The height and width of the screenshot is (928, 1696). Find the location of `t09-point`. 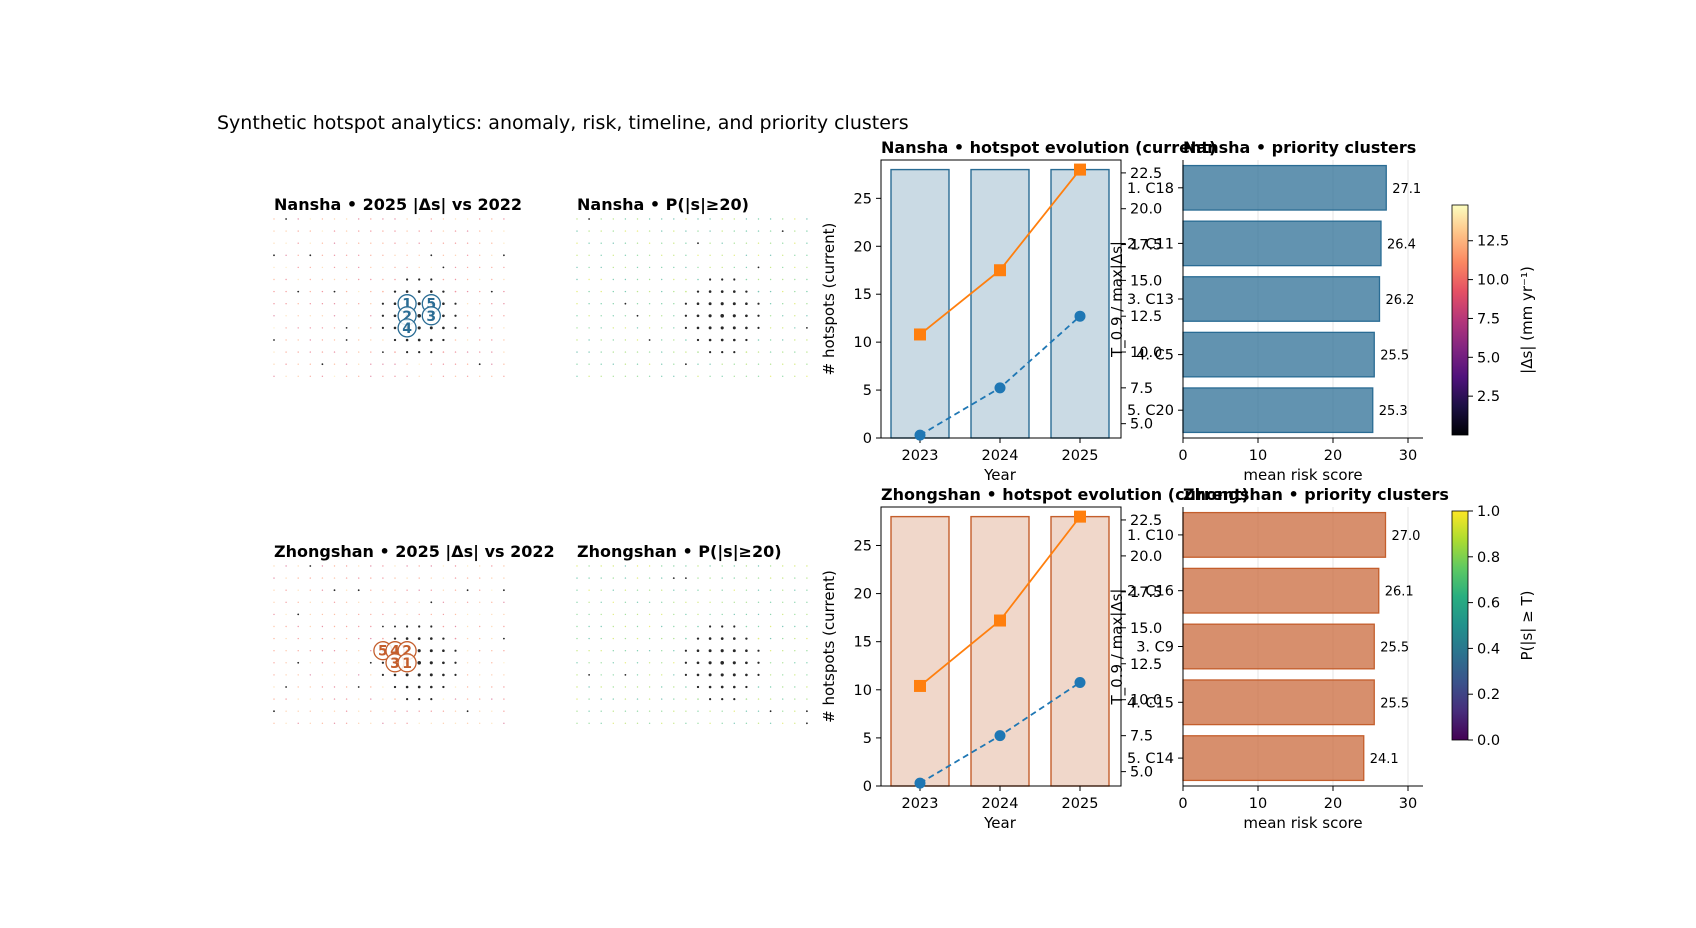

t09-point is located at coordinates (1080, 316).